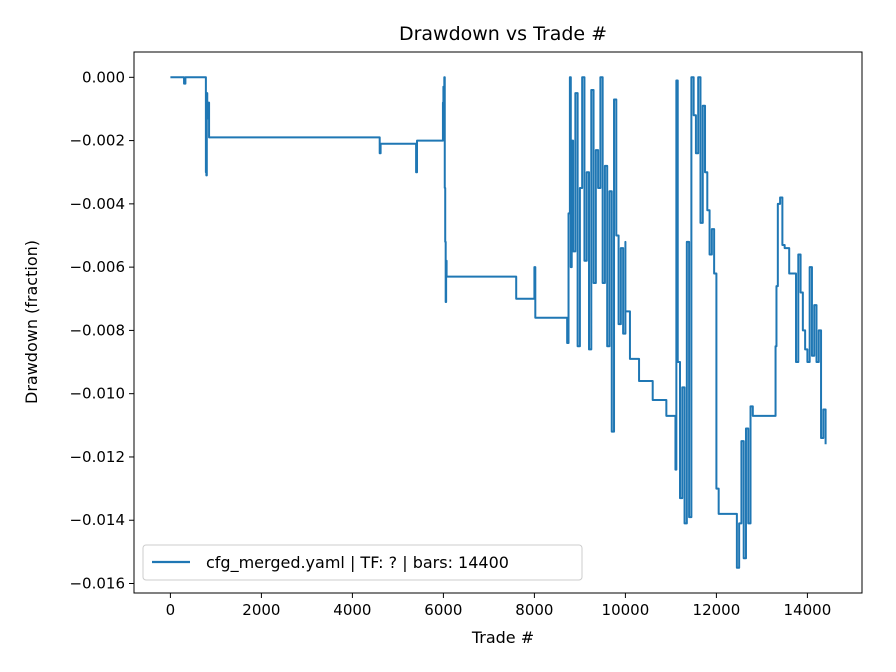  Describe the element at coordinates (503, 34) in the screenshot. I see `chart-title: Drawdown vs Trade #` at that location.